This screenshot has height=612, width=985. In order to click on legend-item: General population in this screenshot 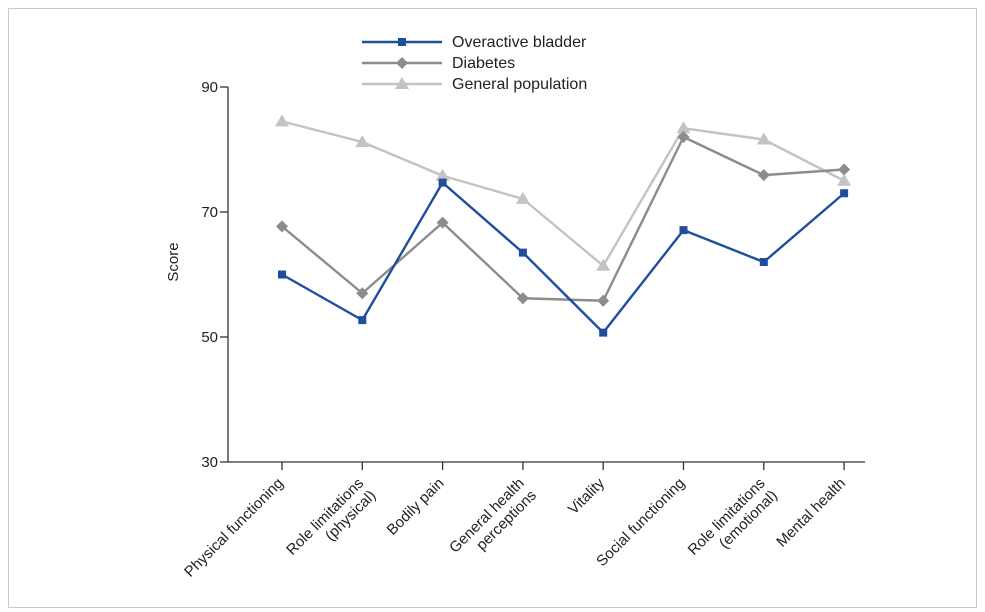, I will do `click(474, 84)`.